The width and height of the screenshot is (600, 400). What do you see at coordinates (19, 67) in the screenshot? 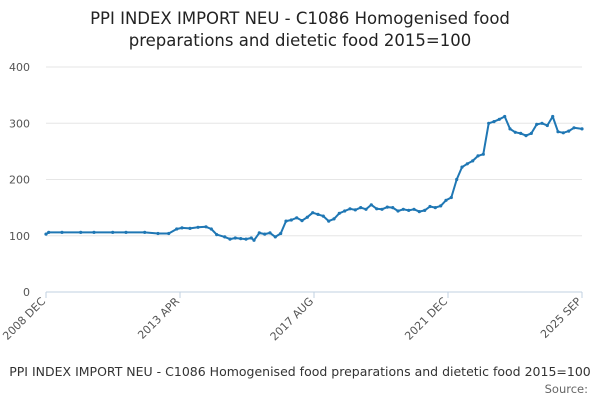
I see `y-tick-label: 400` at bounding box center [19, 67].